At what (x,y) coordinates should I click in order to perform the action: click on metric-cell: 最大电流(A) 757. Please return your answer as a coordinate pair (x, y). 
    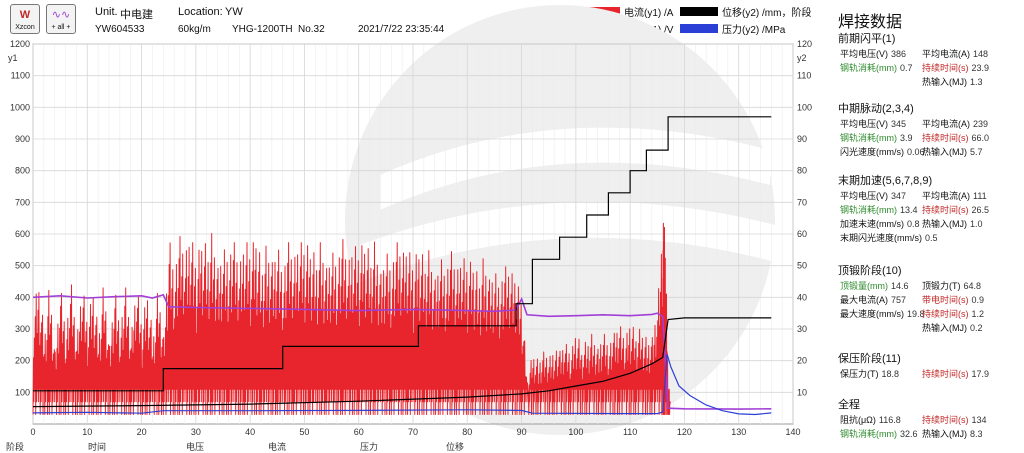
    Looking at the image, I should click on (873, 299).